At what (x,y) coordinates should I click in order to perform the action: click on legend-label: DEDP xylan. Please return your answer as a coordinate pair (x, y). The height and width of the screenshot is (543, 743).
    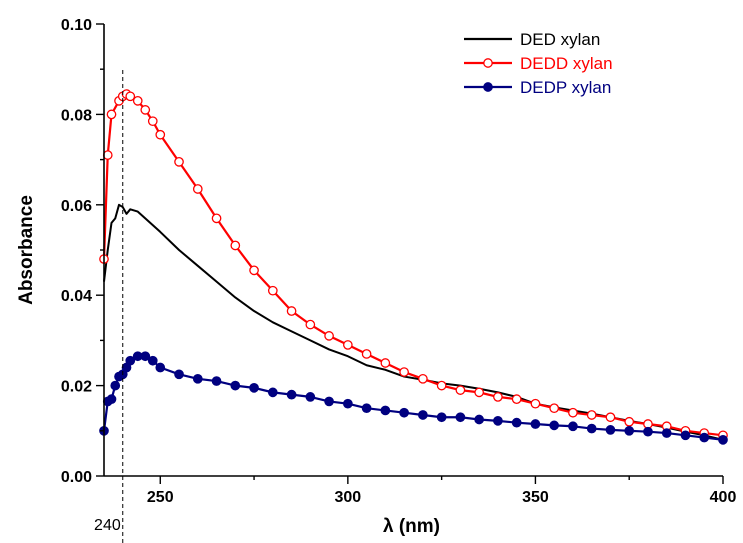
    Looking at the image, I should click on (565, 87).